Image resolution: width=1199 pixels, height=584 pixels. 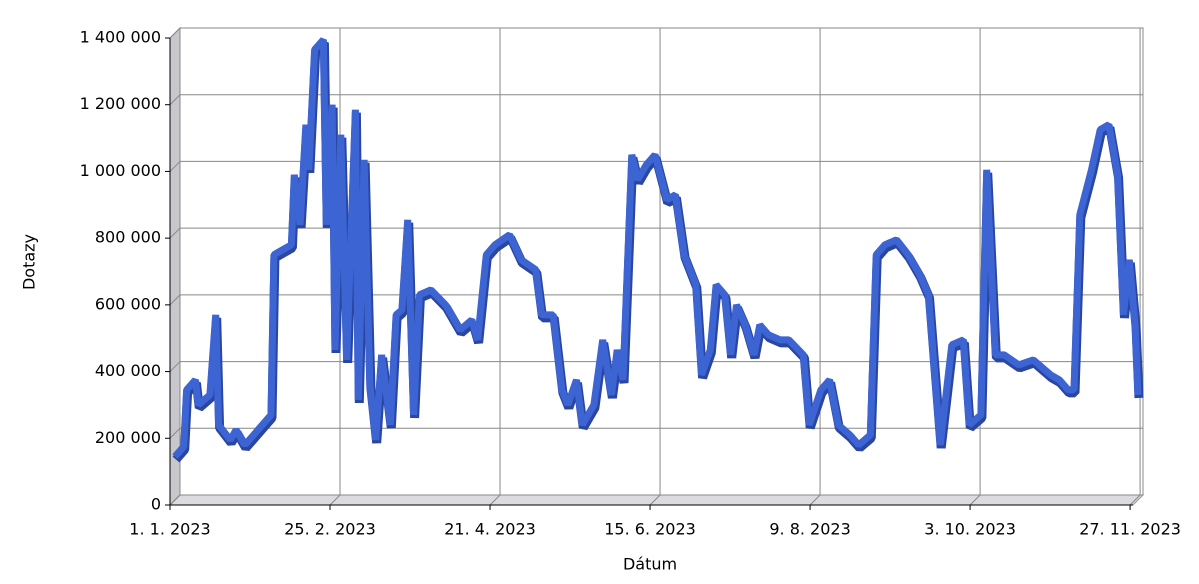 What do you see at coordinates (970, 529) in the screenshot?
I see `x-tick-label: 3. 10. 2023` at bounding box center [970, 529].